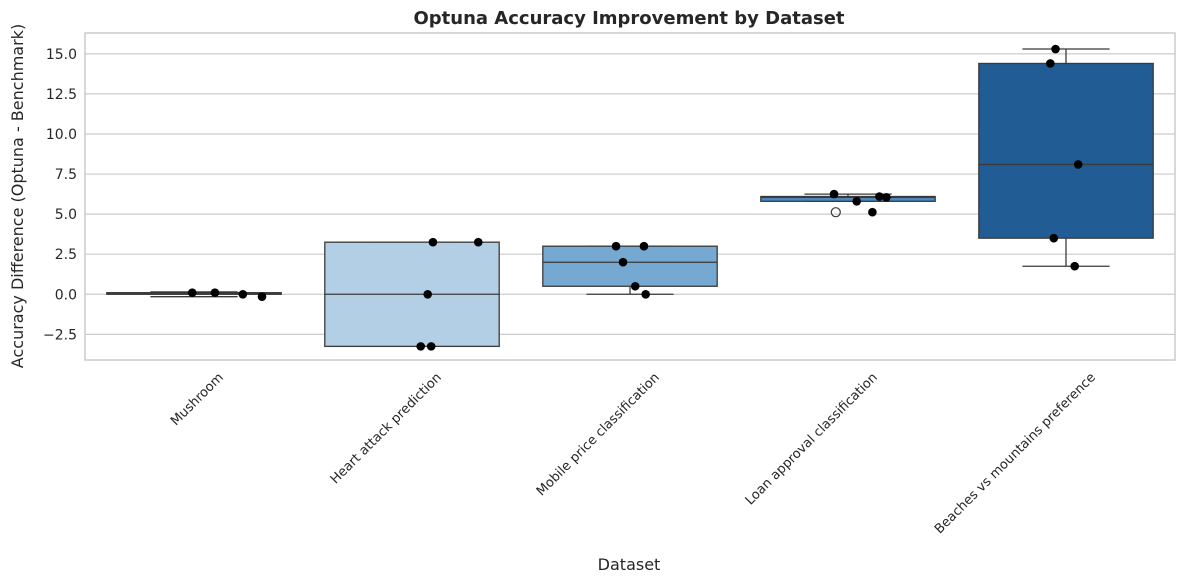  I want to click on x-tick-label: Beaches vs mountains preference, so click(1015, 453).